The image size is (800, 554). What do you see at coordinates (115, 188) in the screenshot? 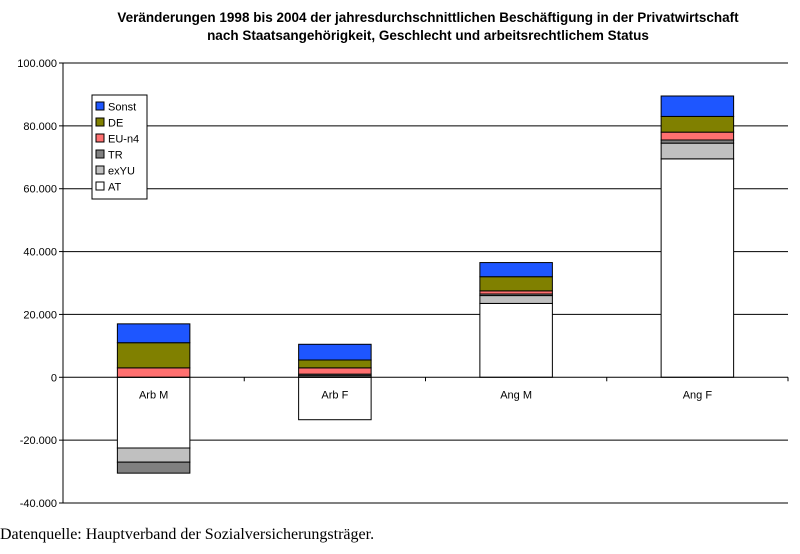
I see `legend-label: AT` at bounding box center [115, 188].